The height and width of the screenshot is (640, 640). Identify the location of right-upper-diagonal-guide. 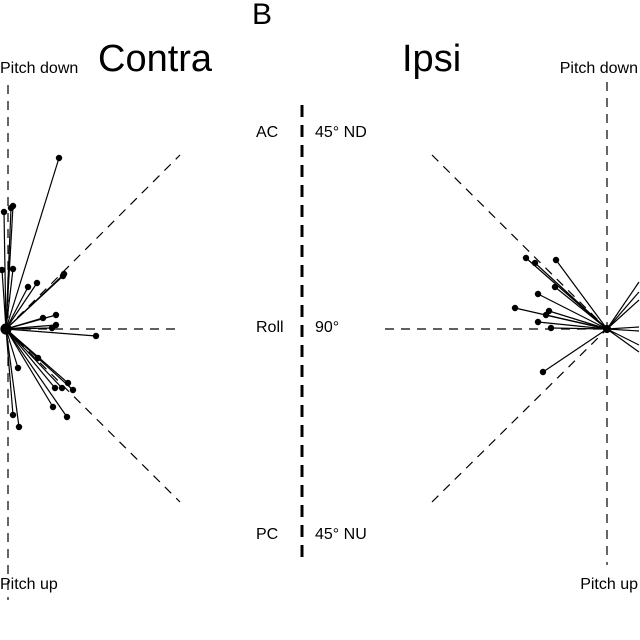
(519, 242).